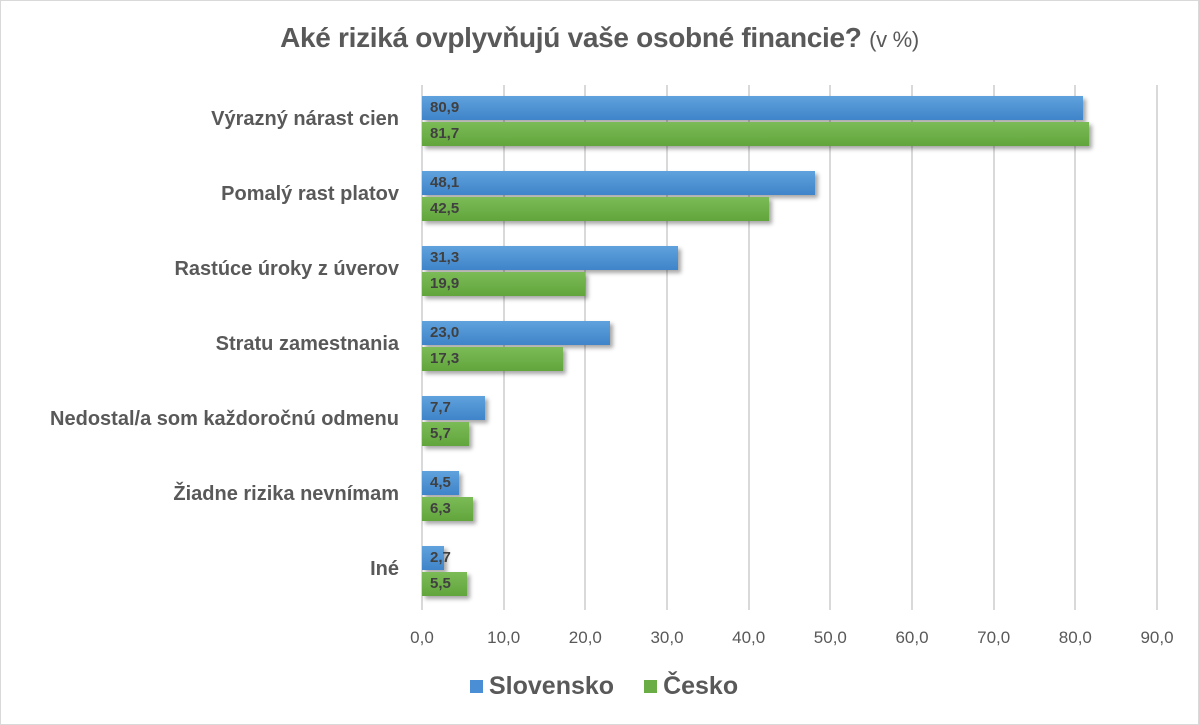  Describe the element at coordinates (440, 508) in the screenshot. I see `data-label: 6,3` at that location.